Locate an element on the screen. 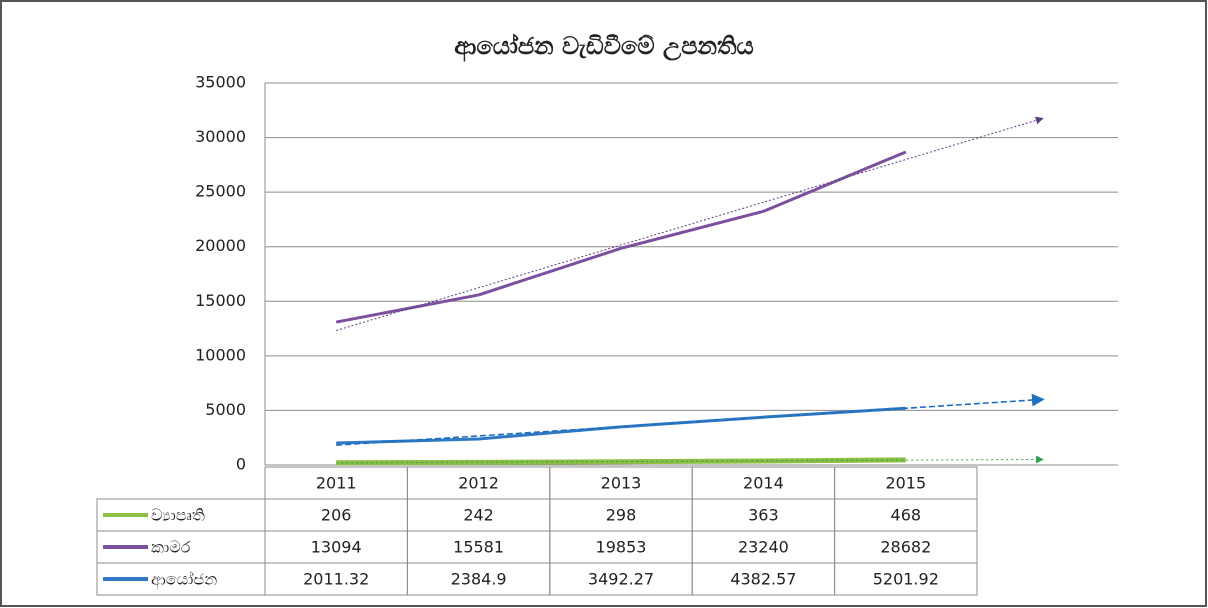 This screenshot has width=1208, height=608. y-tick-label: 25000 is located at coordinates (220, 191).